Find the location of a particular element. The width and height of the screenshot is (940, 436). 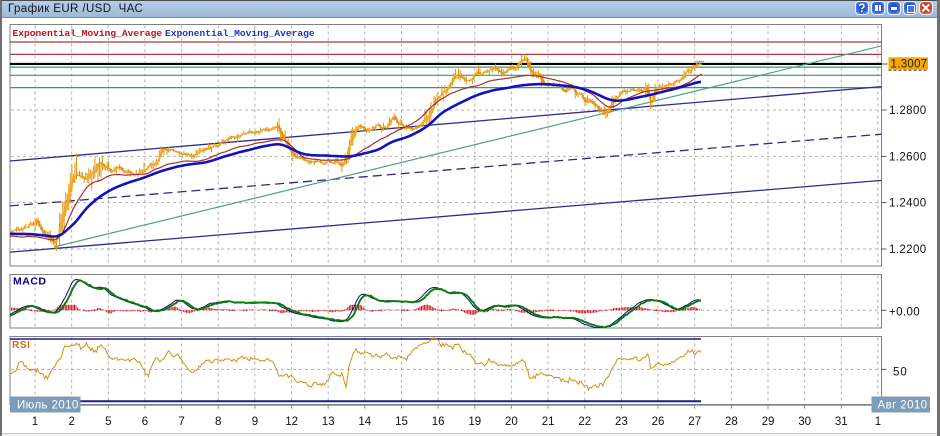

svg-text: 22 is located at coordinates (584, 422).